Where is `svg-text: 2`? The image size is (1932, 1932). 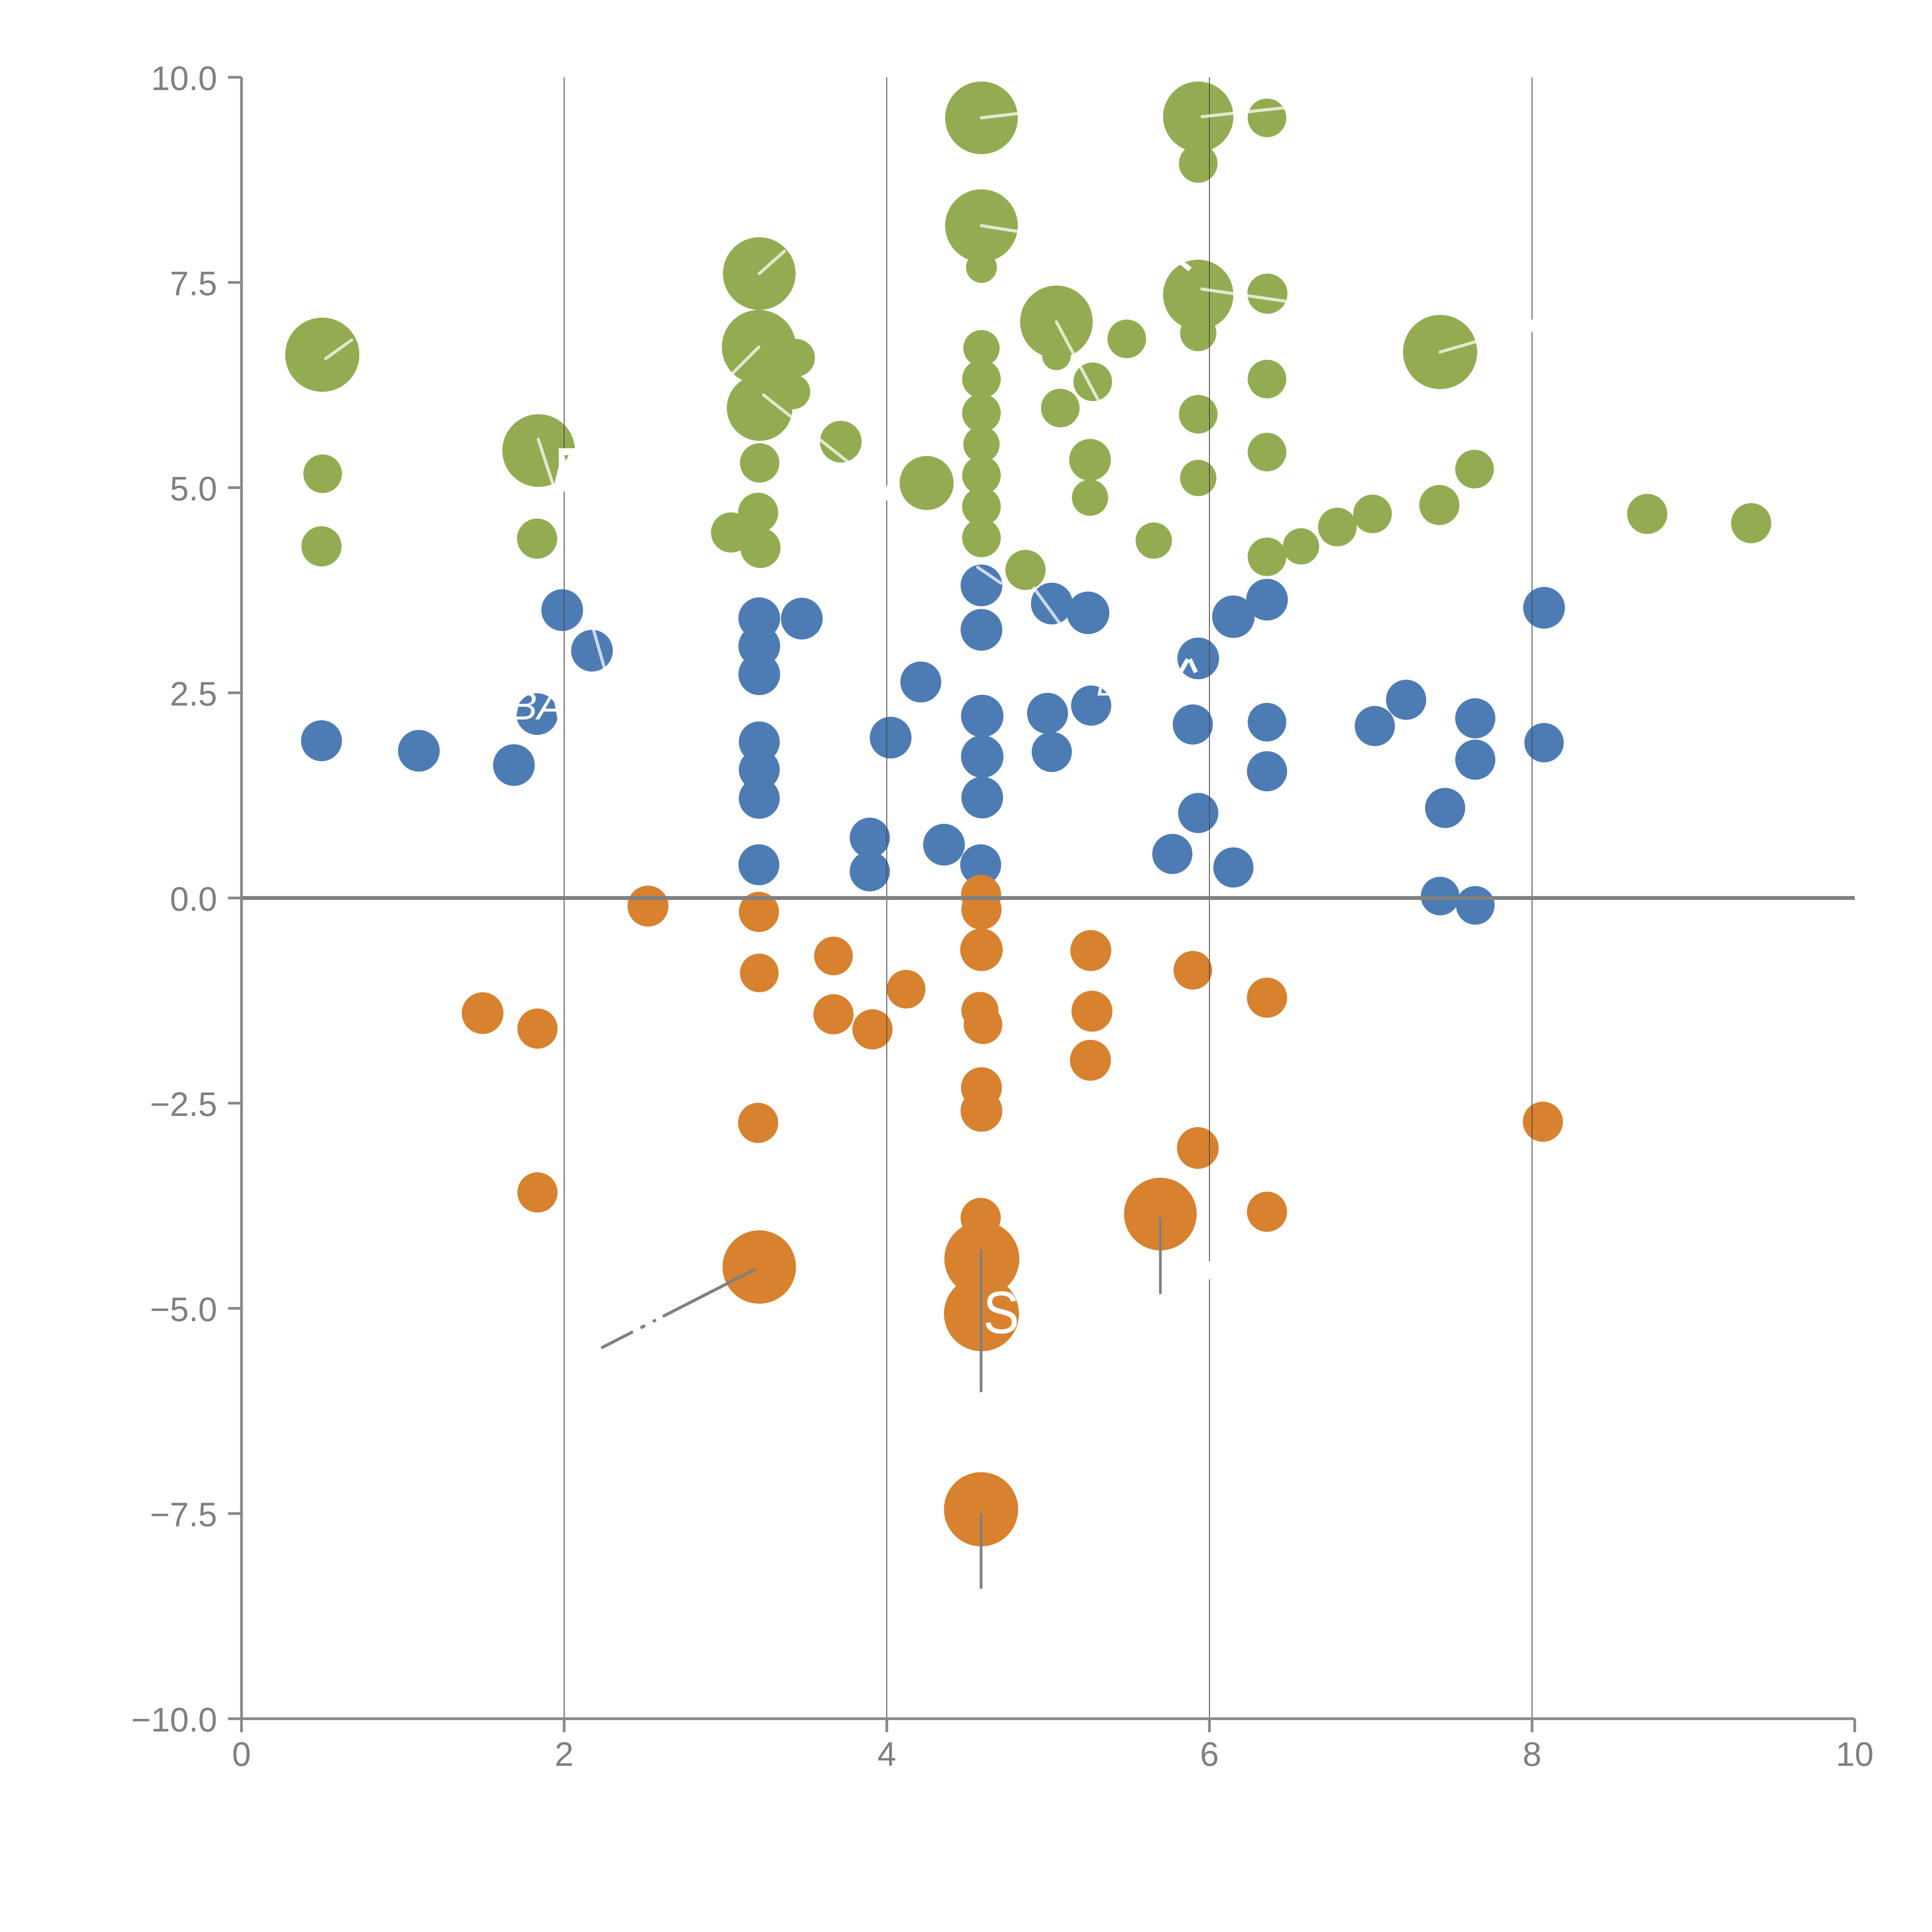
svg-text: 2 is located at coordinates (564, 1754).